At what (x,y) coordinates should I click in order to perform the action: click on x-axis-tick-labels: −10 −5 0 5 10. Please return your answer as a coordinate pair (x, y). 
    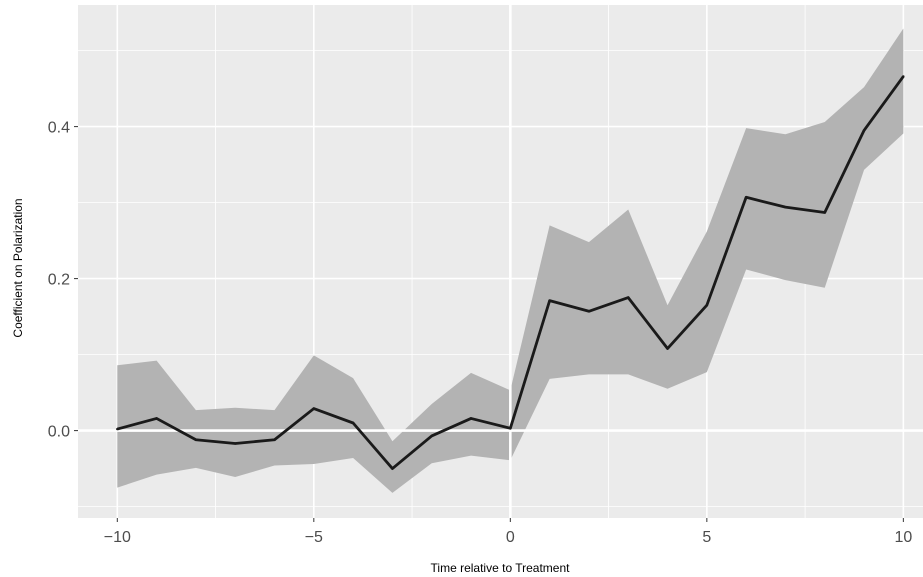
    Looking at the image, I should click on (508, 532).